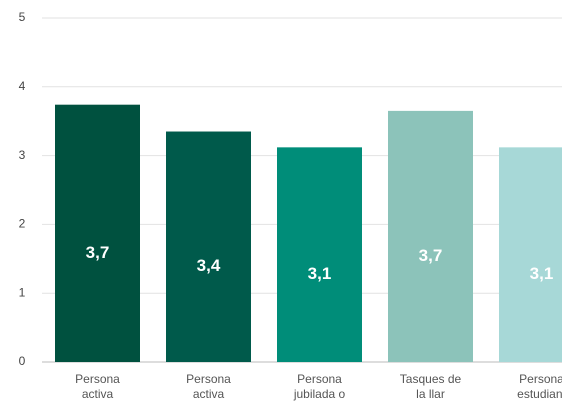 This screenshot has width=562, height=414. Describe the element at coordinates (22, 361) in the screenshot. I see `y-tick-label: 0` at that location.